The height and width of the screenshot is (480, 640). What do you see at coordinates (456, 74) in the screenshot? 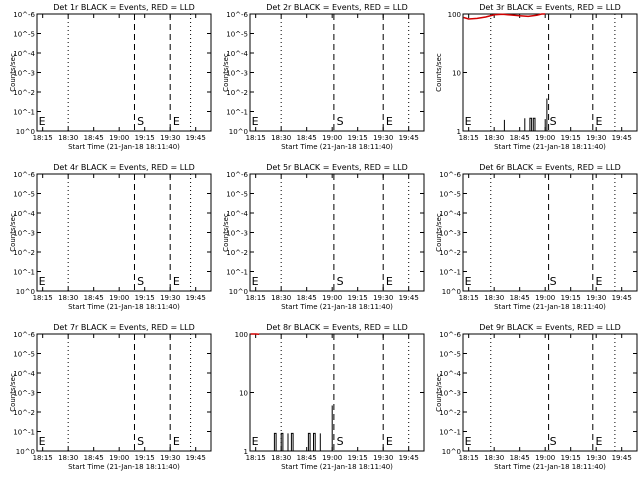
I see `y-tick-label: 10` at bounding box center [456, 74].